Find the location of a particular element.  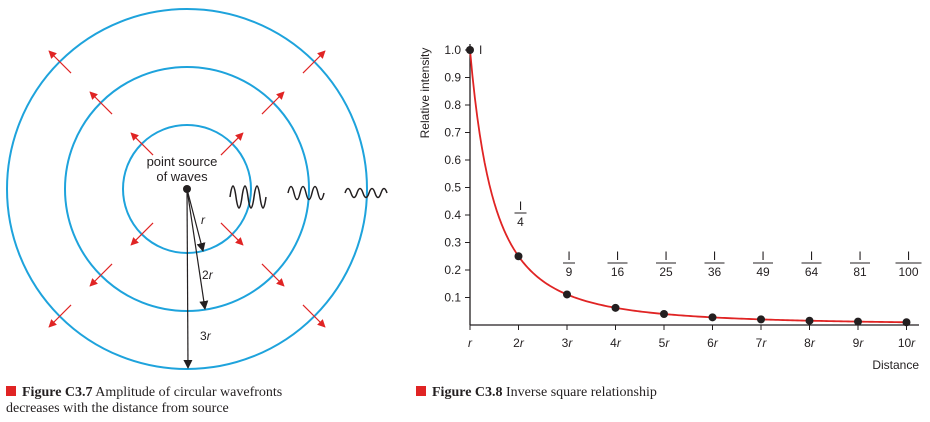

caption-text: Amplitude of circular wavefronts is located at coordinates (187, 392).